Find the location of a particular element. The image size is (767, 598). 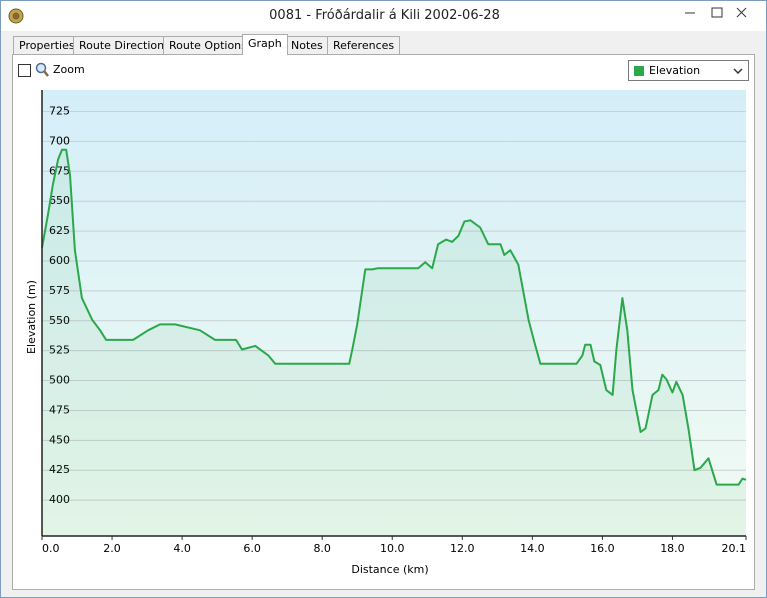

legend-swatch is located at coordinates (639, 71).